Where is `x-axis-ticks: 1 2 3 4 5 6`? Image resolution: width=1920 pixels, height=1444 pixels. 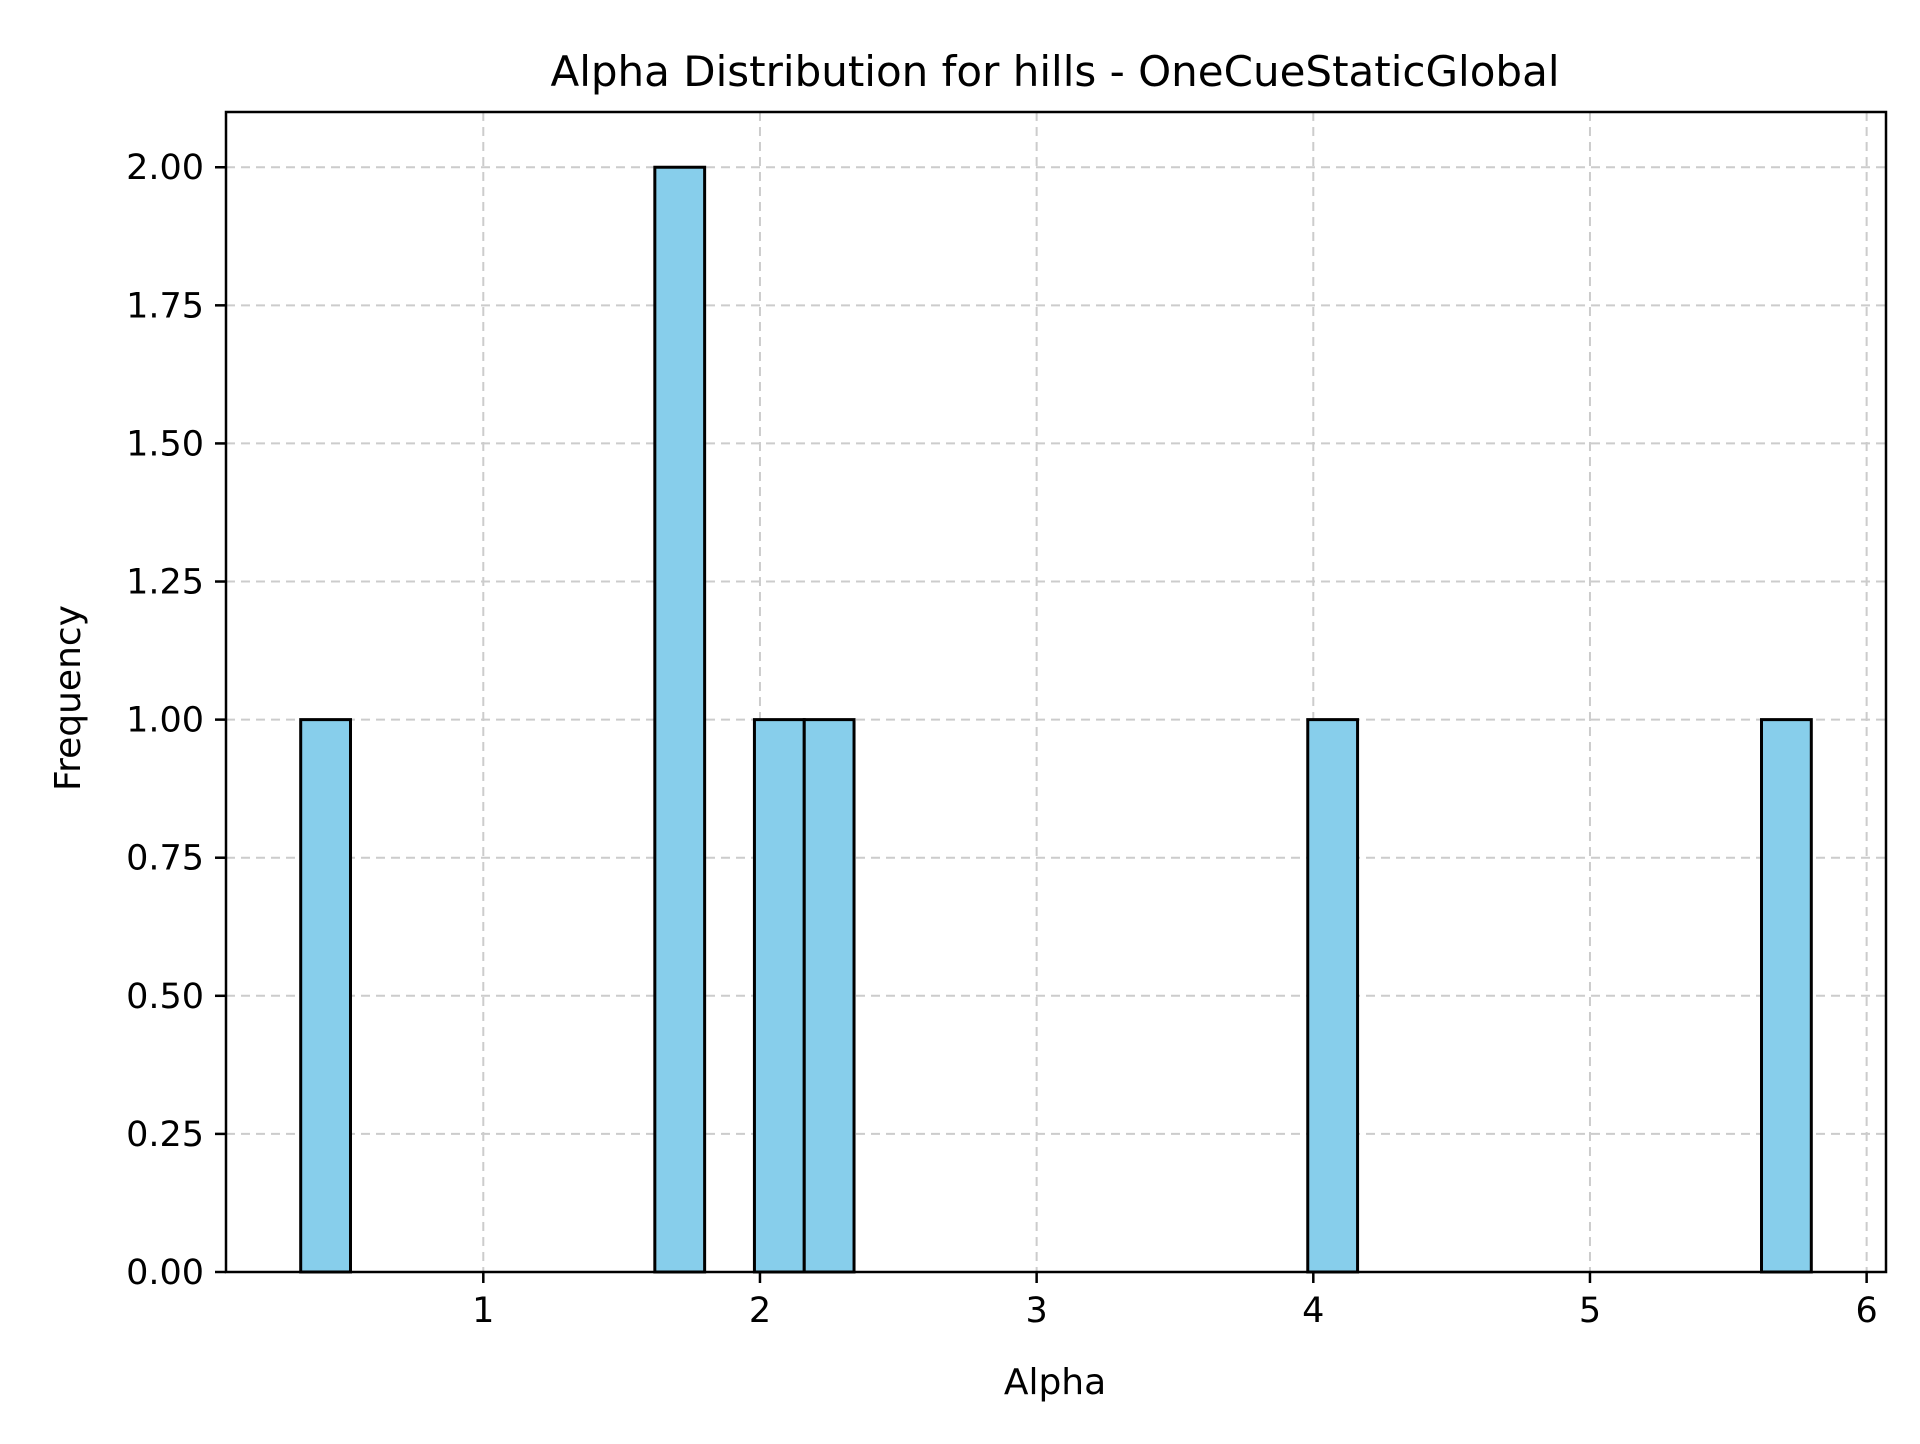 x-axis-ticks: 1 2 3 4 5 6 is located at coordinates (1175, 1301).